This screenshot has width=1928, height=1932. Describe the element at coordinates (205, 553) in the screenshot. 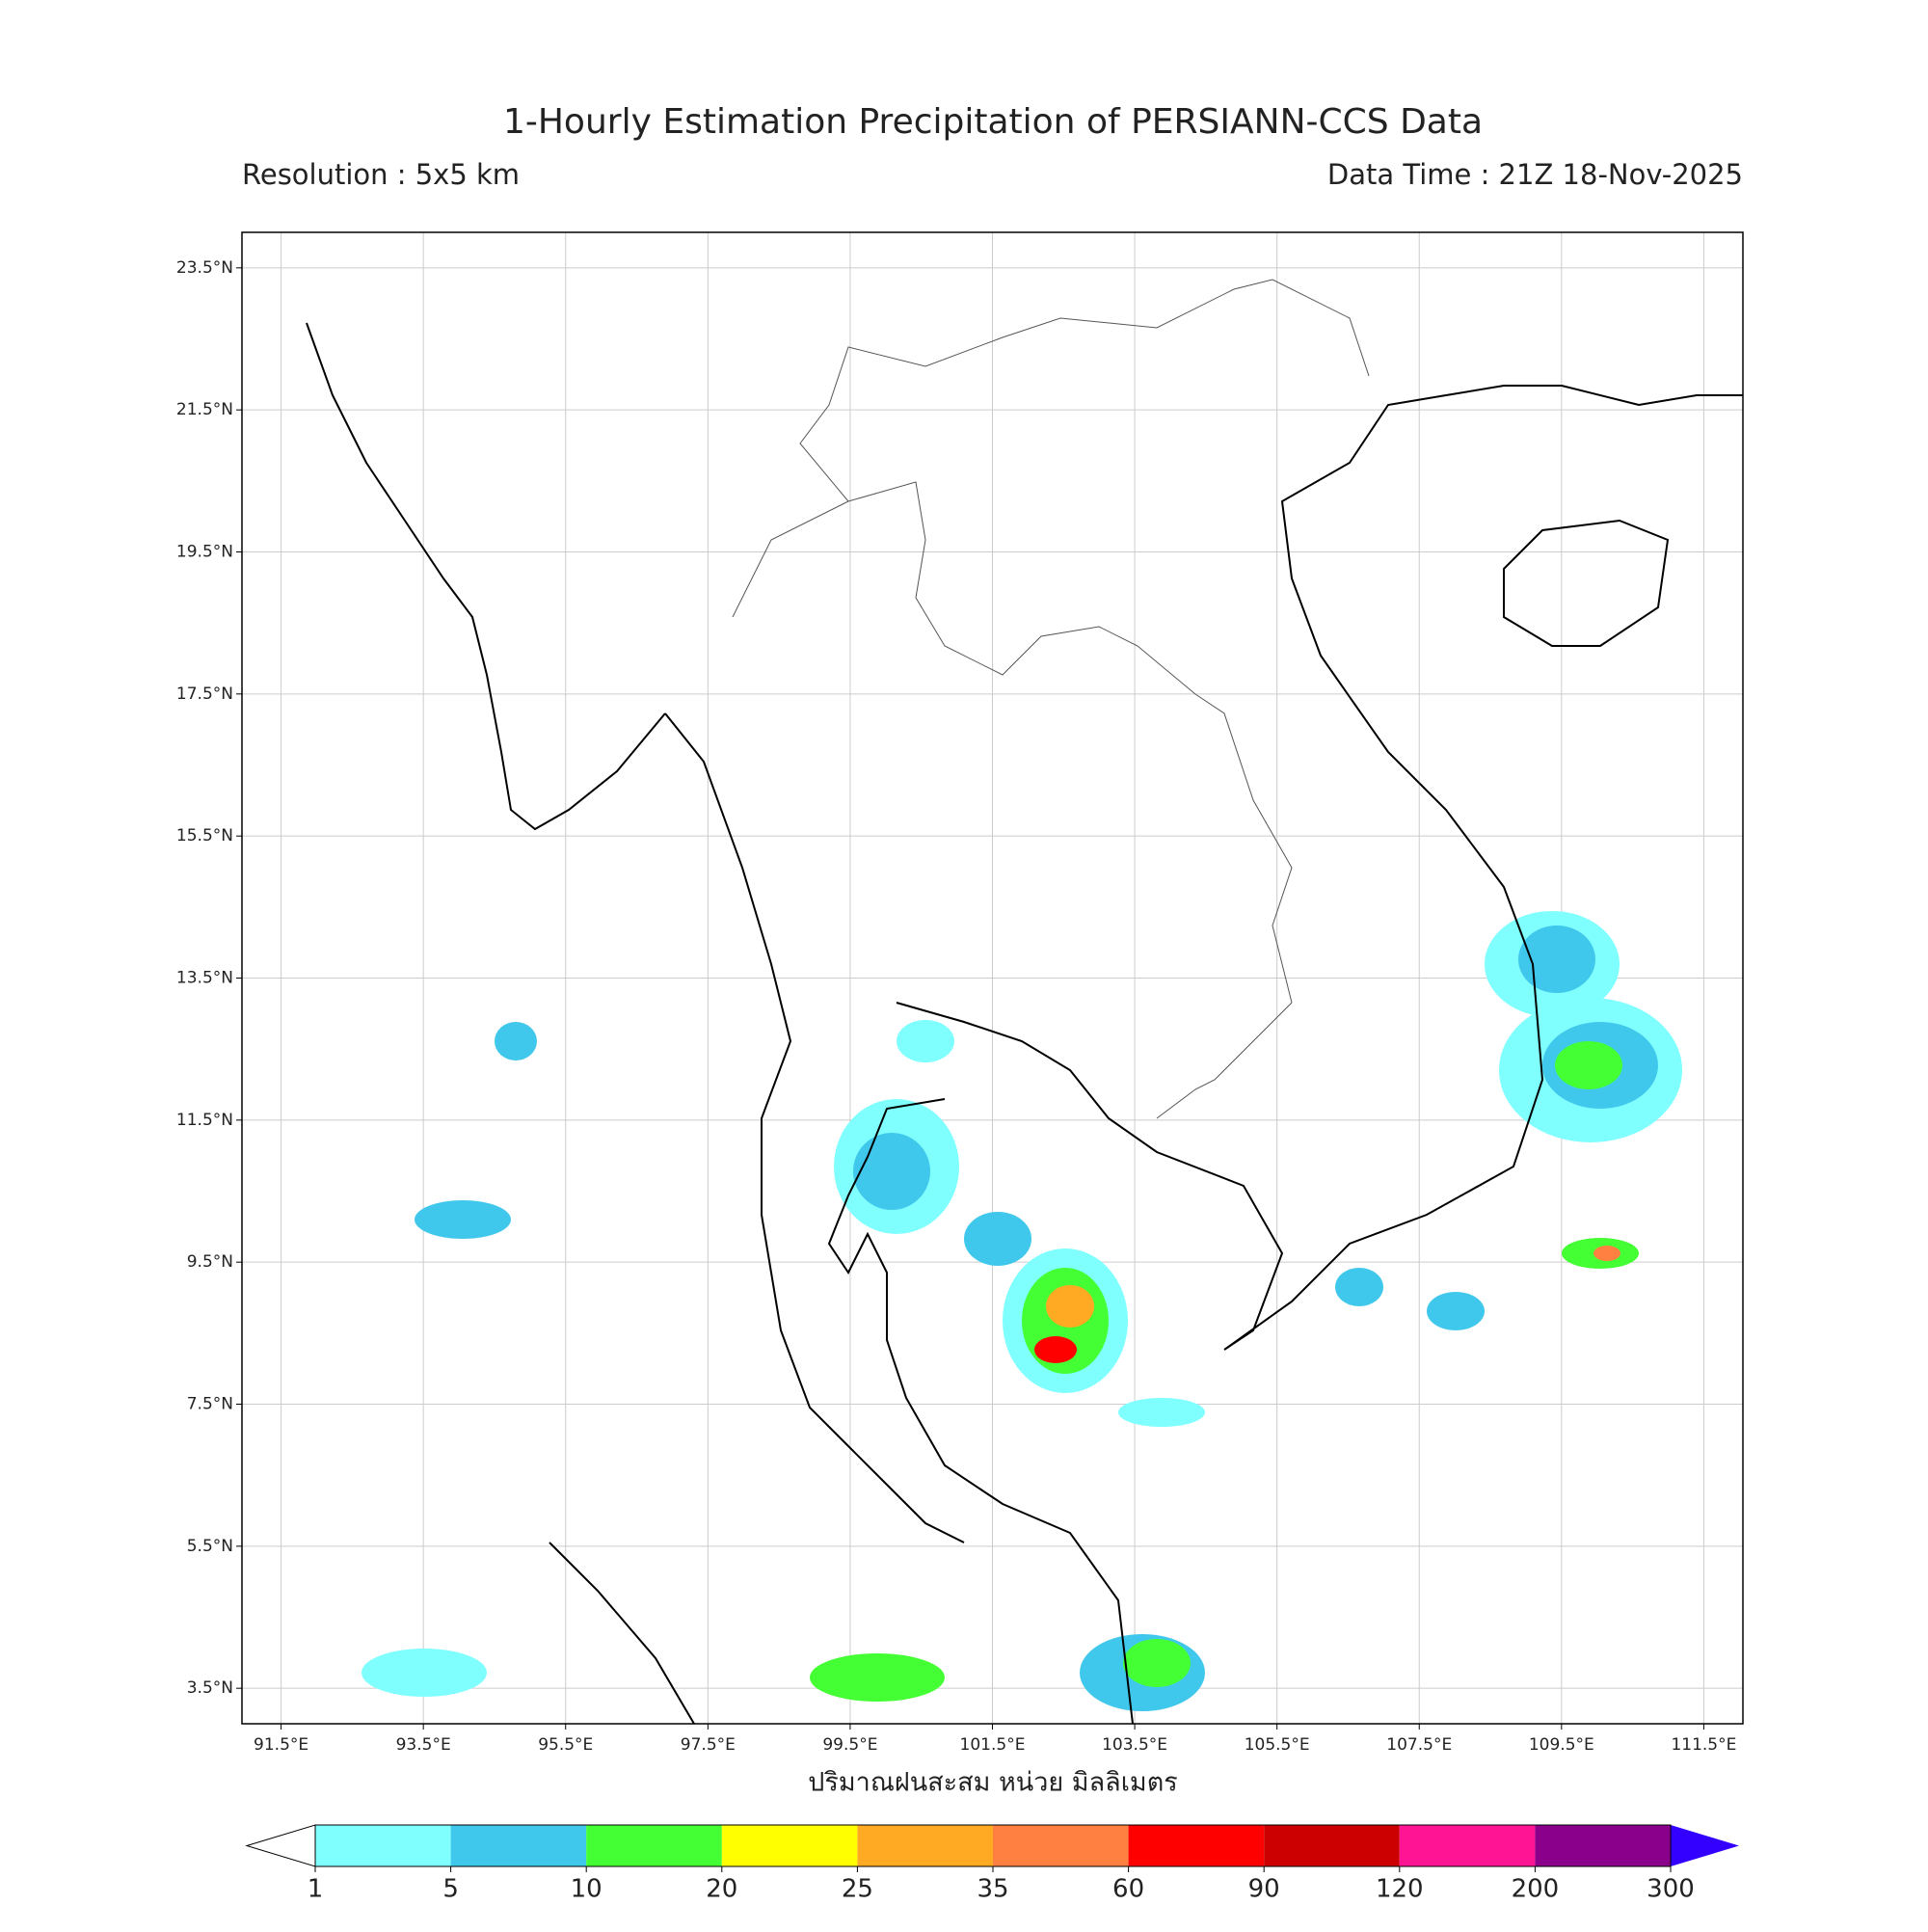

I see `y-tick-label: 19.5°N` at that location.